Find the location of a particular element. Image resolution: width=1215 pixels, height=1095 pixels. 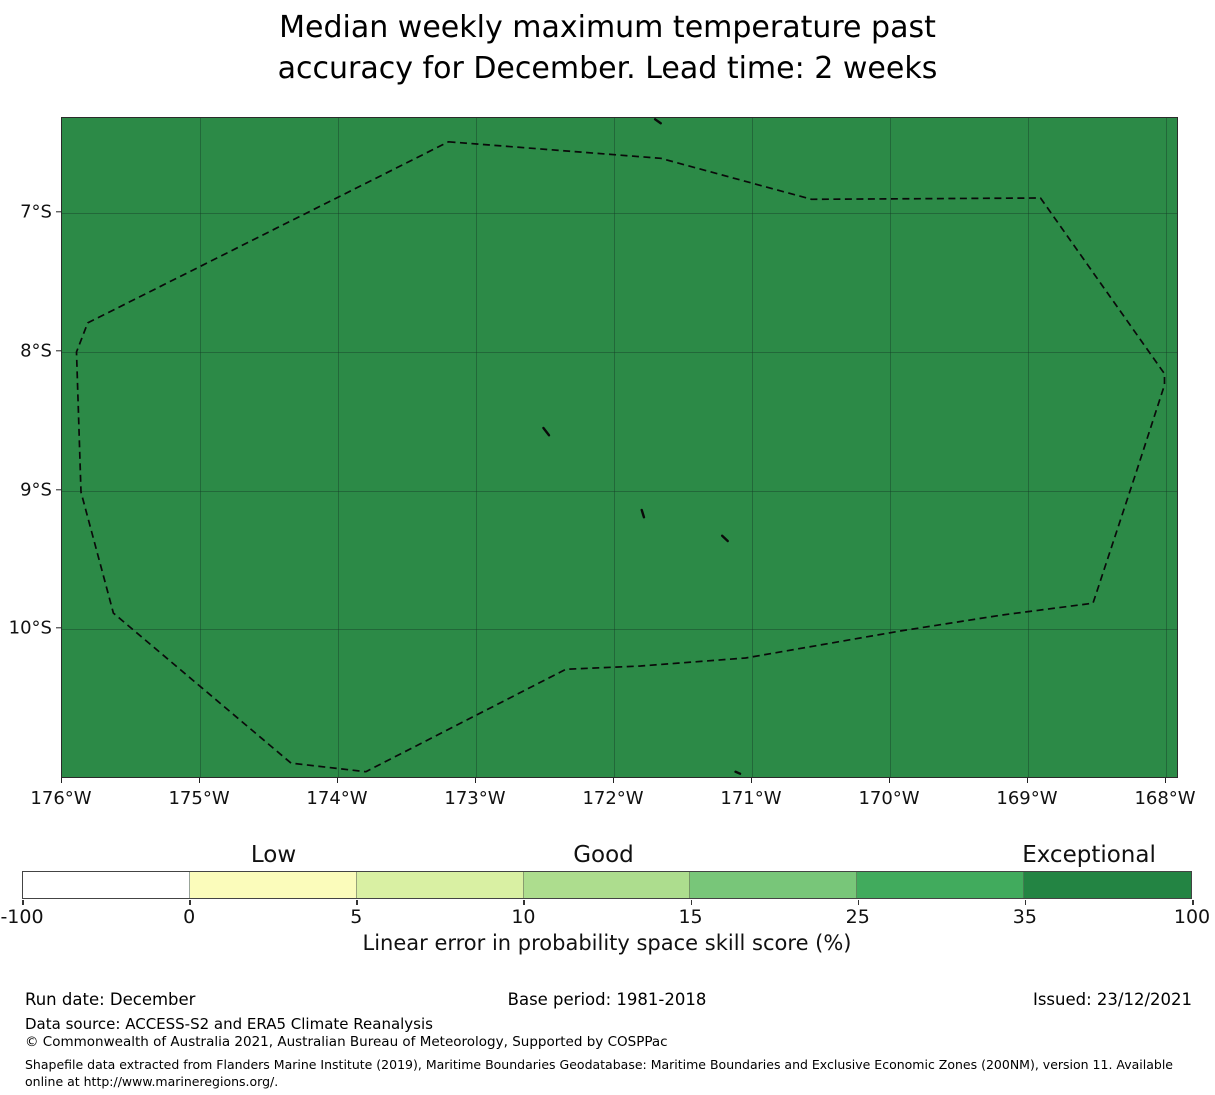

y-axis-tick-label: 8°S is located at coordinates (36, 351).